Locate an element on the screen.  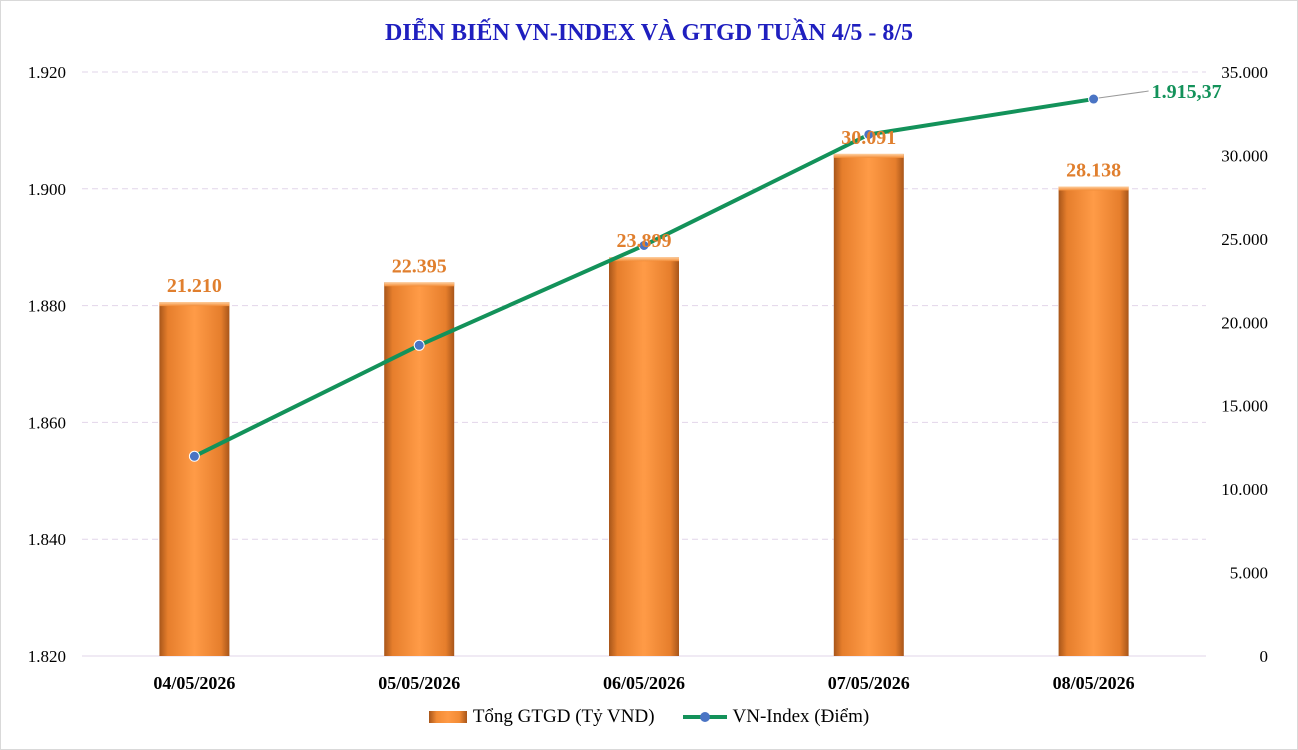
legend-line-swatch is located at coordinates (704, 717).